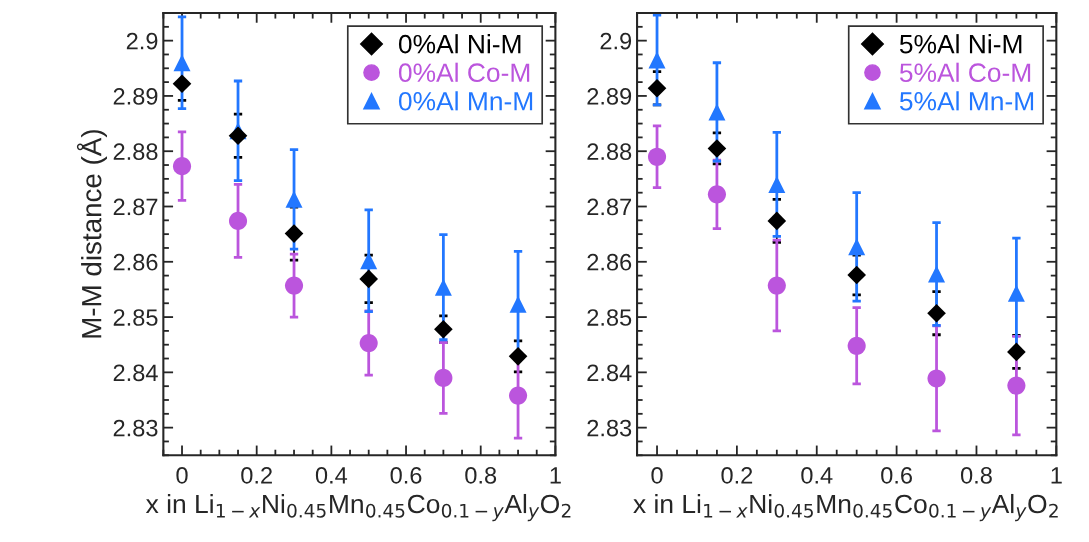 Image resolution: width=1089 pixels, height=542 pixels. I want to click on legend-label: 5%Al Mn-M, so click(966, 101).